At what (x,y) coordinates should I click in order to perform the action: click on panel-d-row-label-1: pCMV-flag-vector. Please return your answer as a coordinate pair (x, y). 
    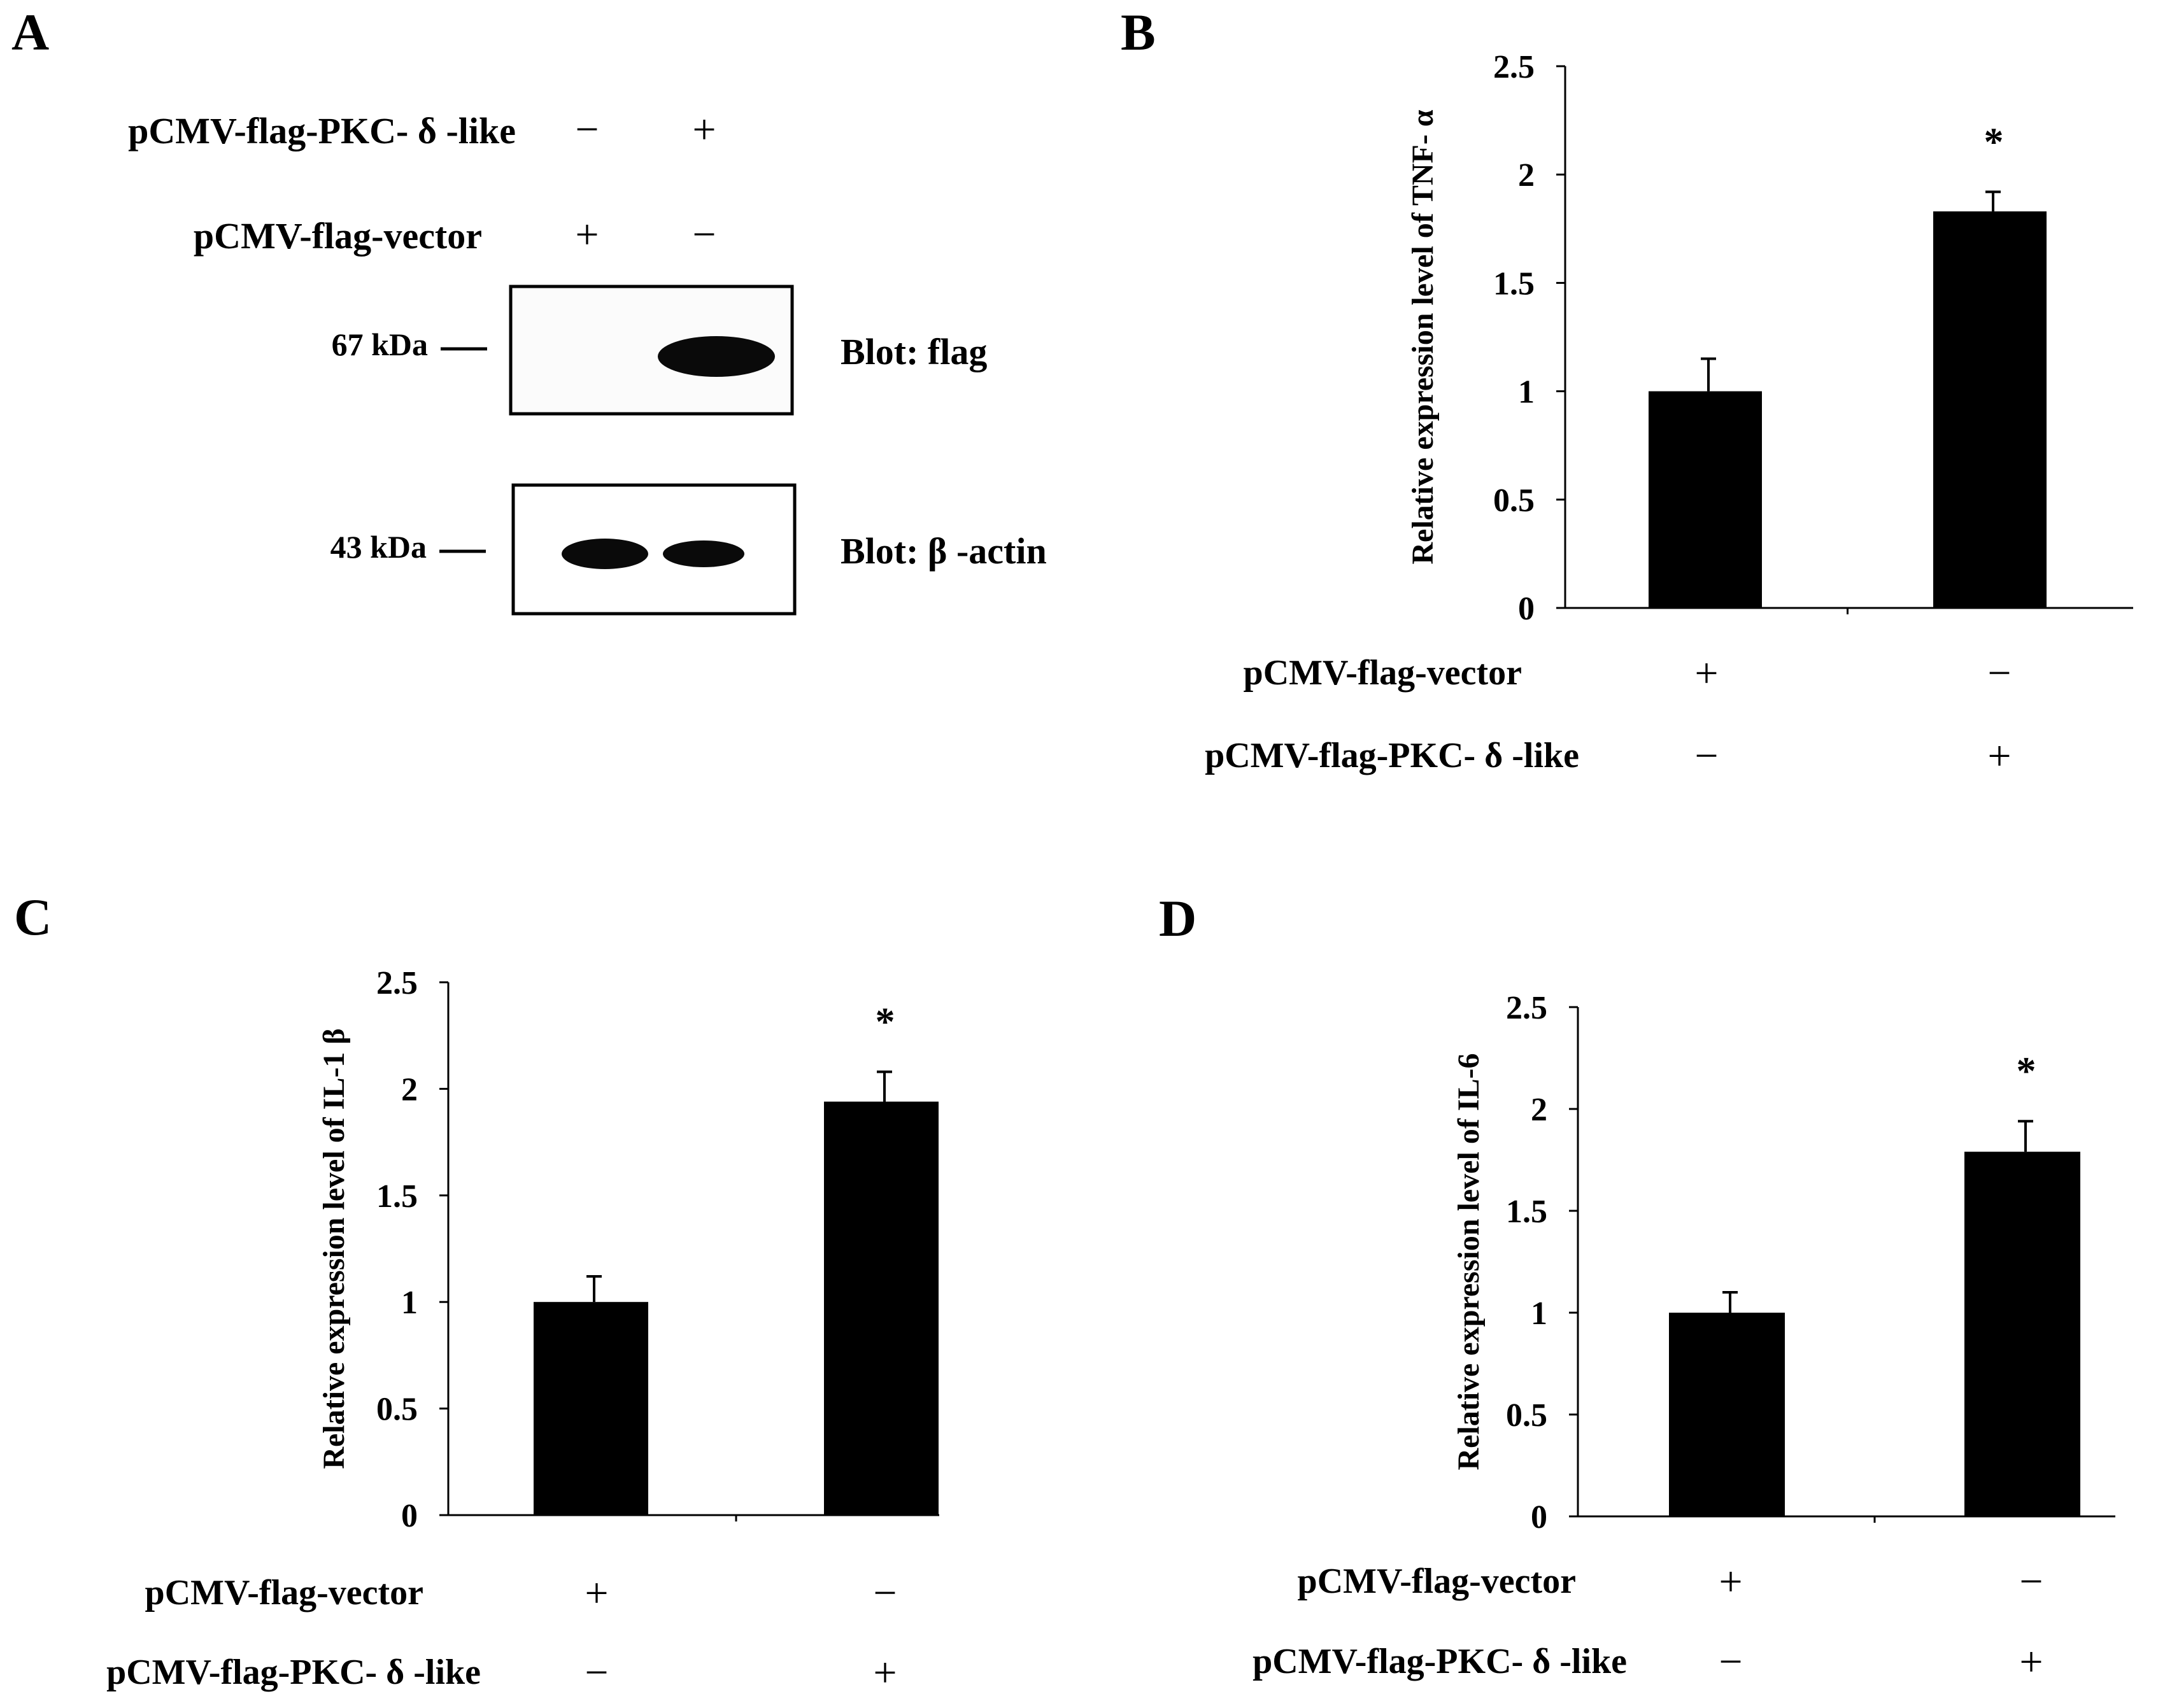
    Looking at the image, I should click on (1437, 1581).